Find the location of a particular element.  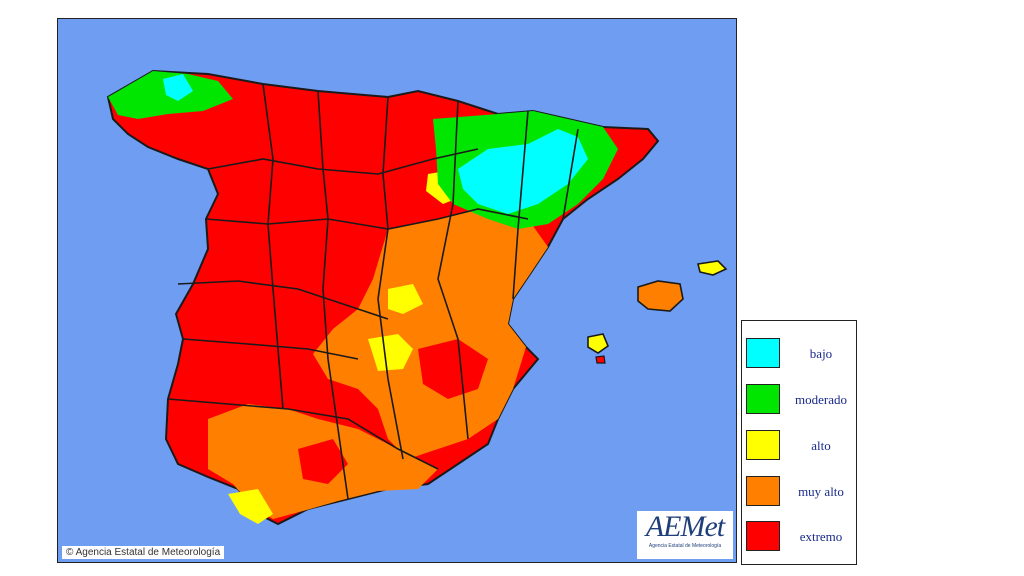

legend-item-alto: alto is located at coordinates (800, 446).